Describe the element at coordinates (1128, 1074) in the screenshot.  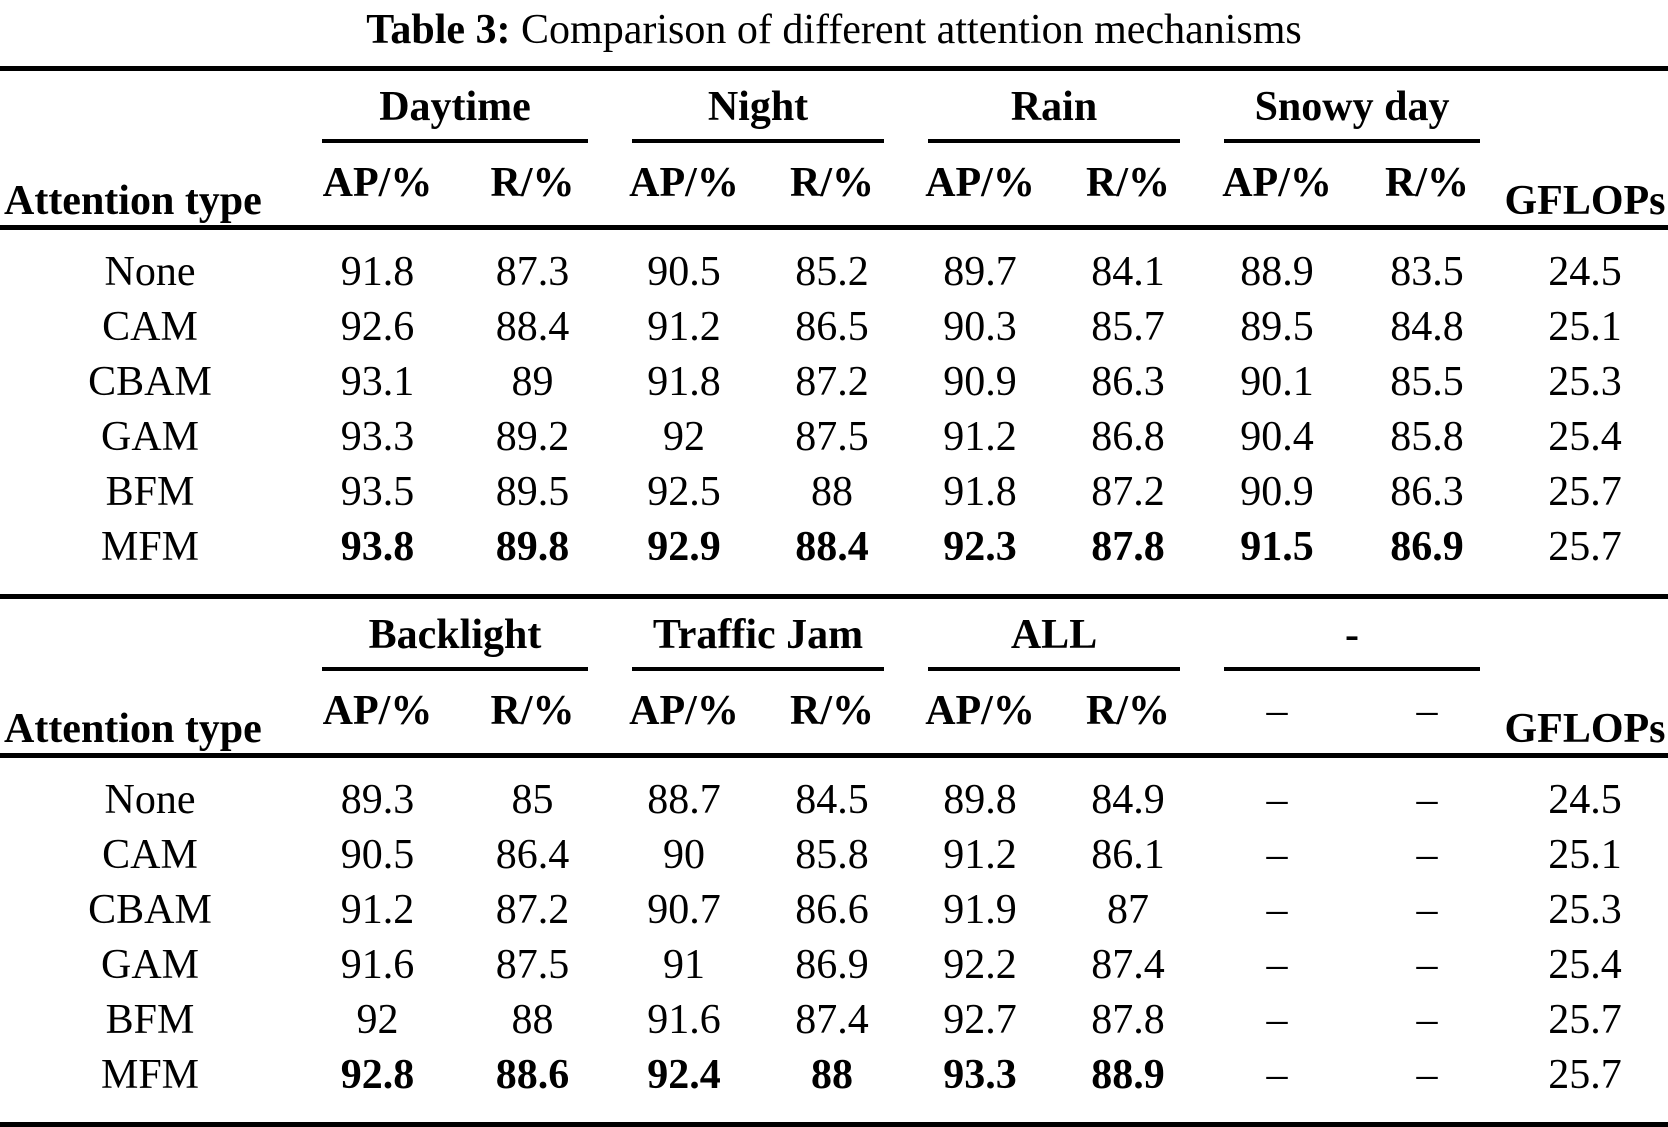
I see `data-cell: 88.9` at that location.